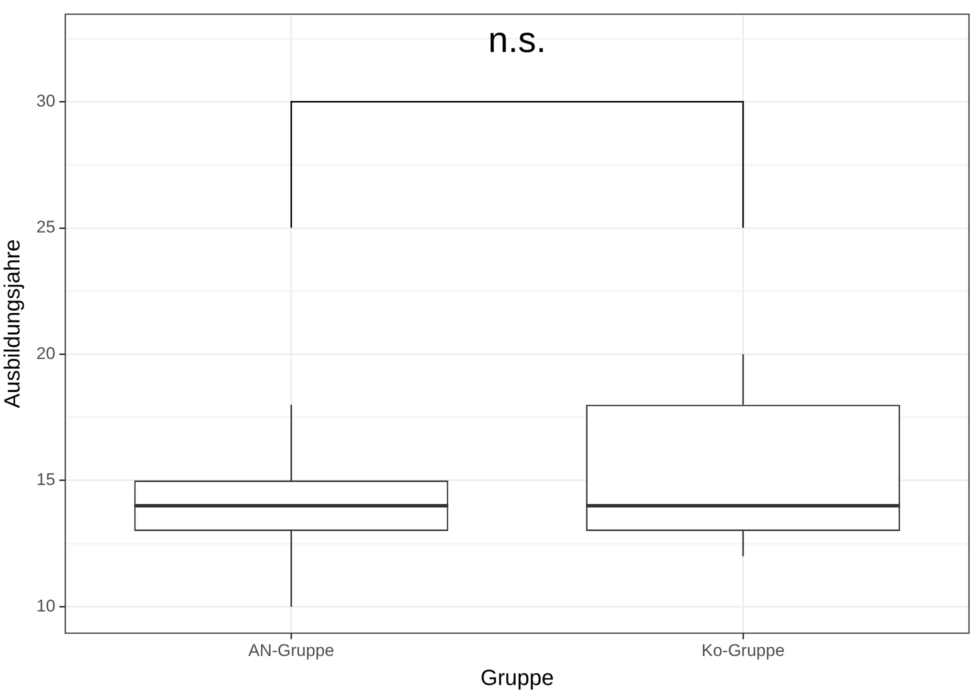 The width and height of the screenshot is (971, 694). Describe the element at coordinates (517, 39) in the screenshot. I see `annotation: n.s.` at that location.